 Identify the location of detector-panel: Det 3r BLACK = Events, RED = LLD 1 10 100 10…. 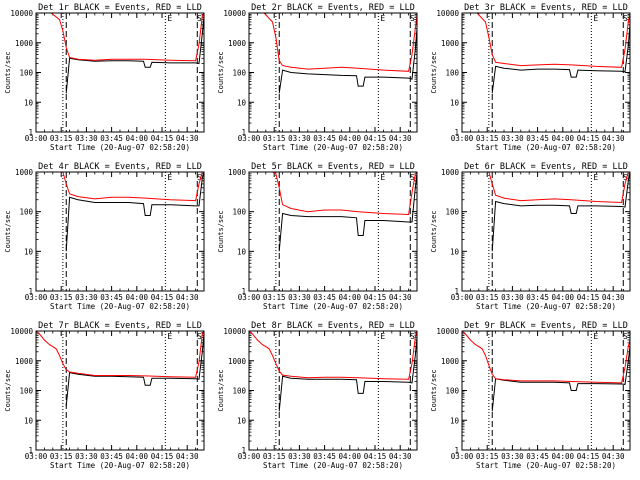
(530, 77).